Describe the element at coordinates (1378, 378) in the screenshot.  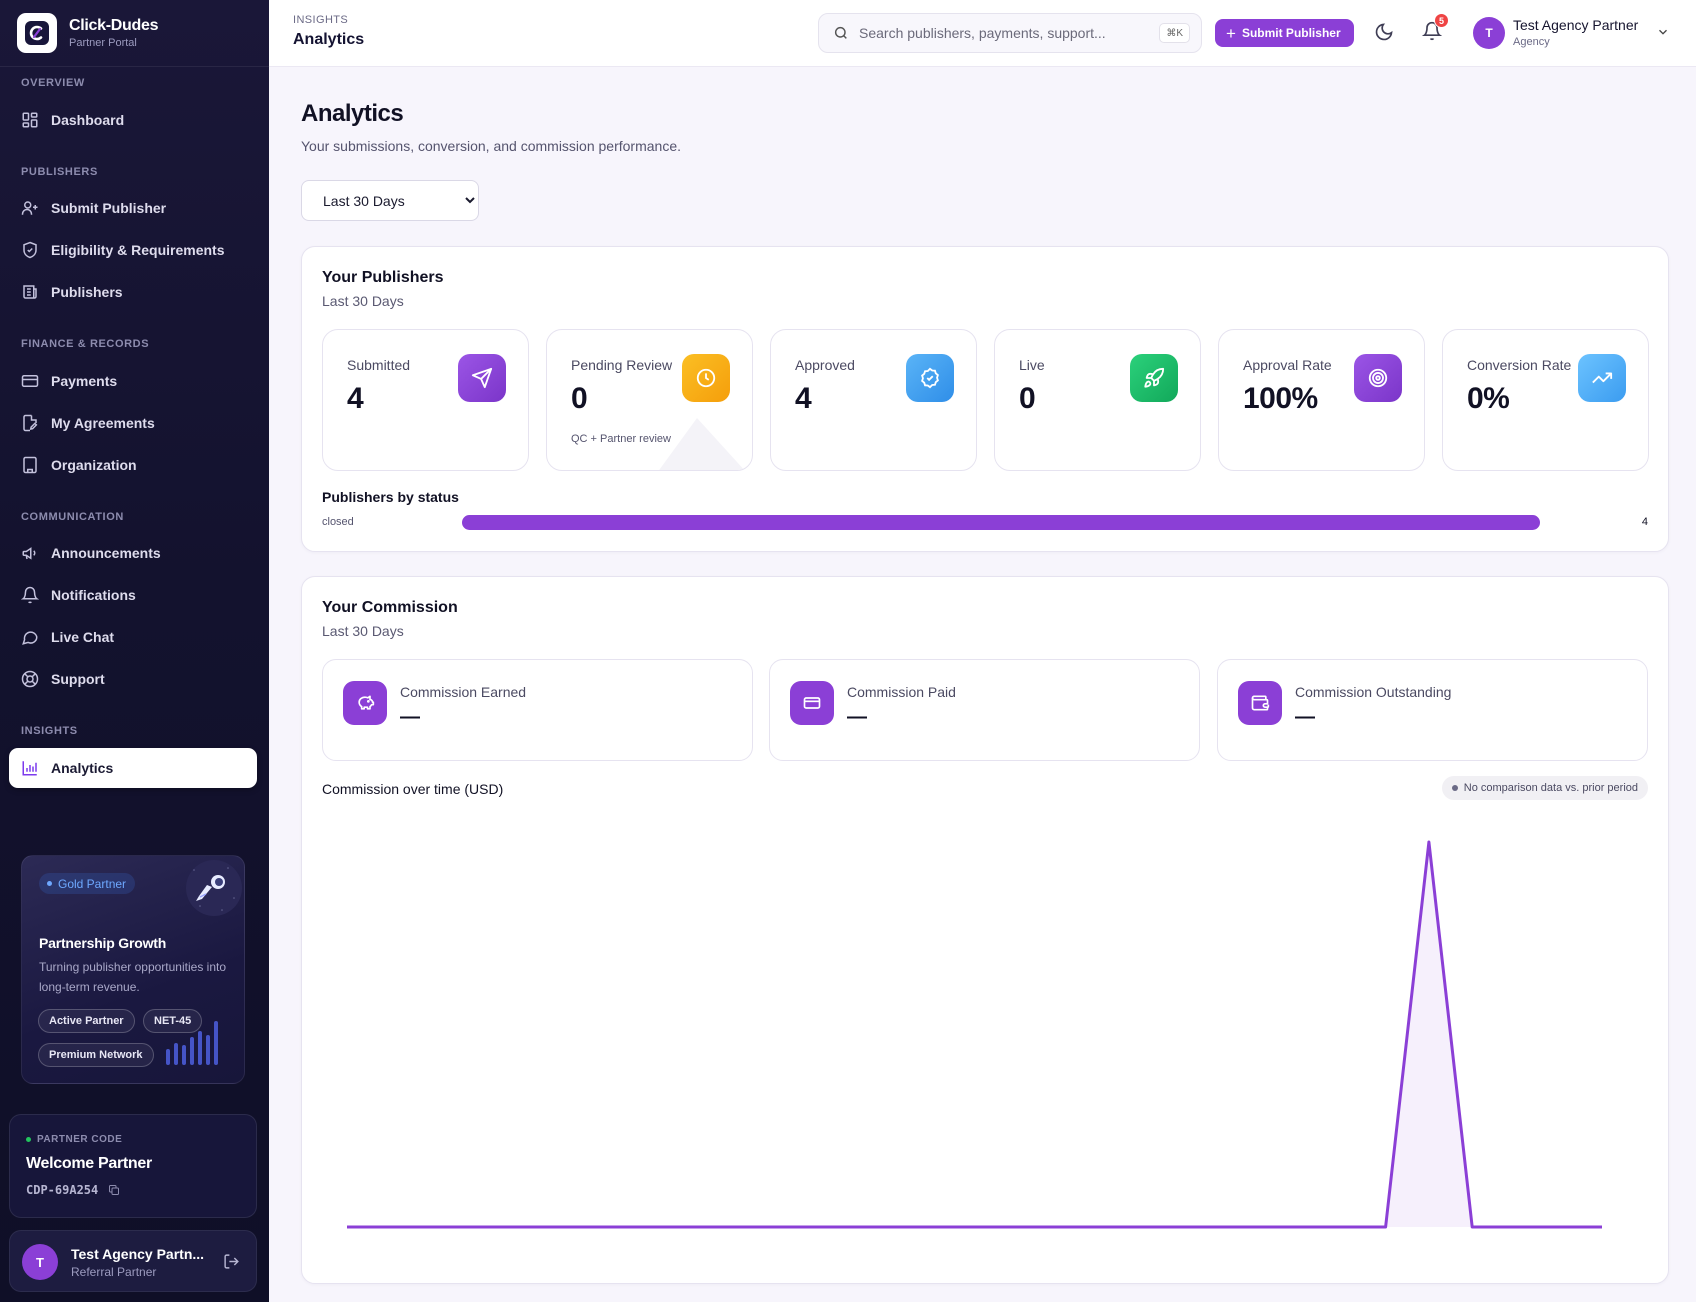
I see `target-icon` at that location.